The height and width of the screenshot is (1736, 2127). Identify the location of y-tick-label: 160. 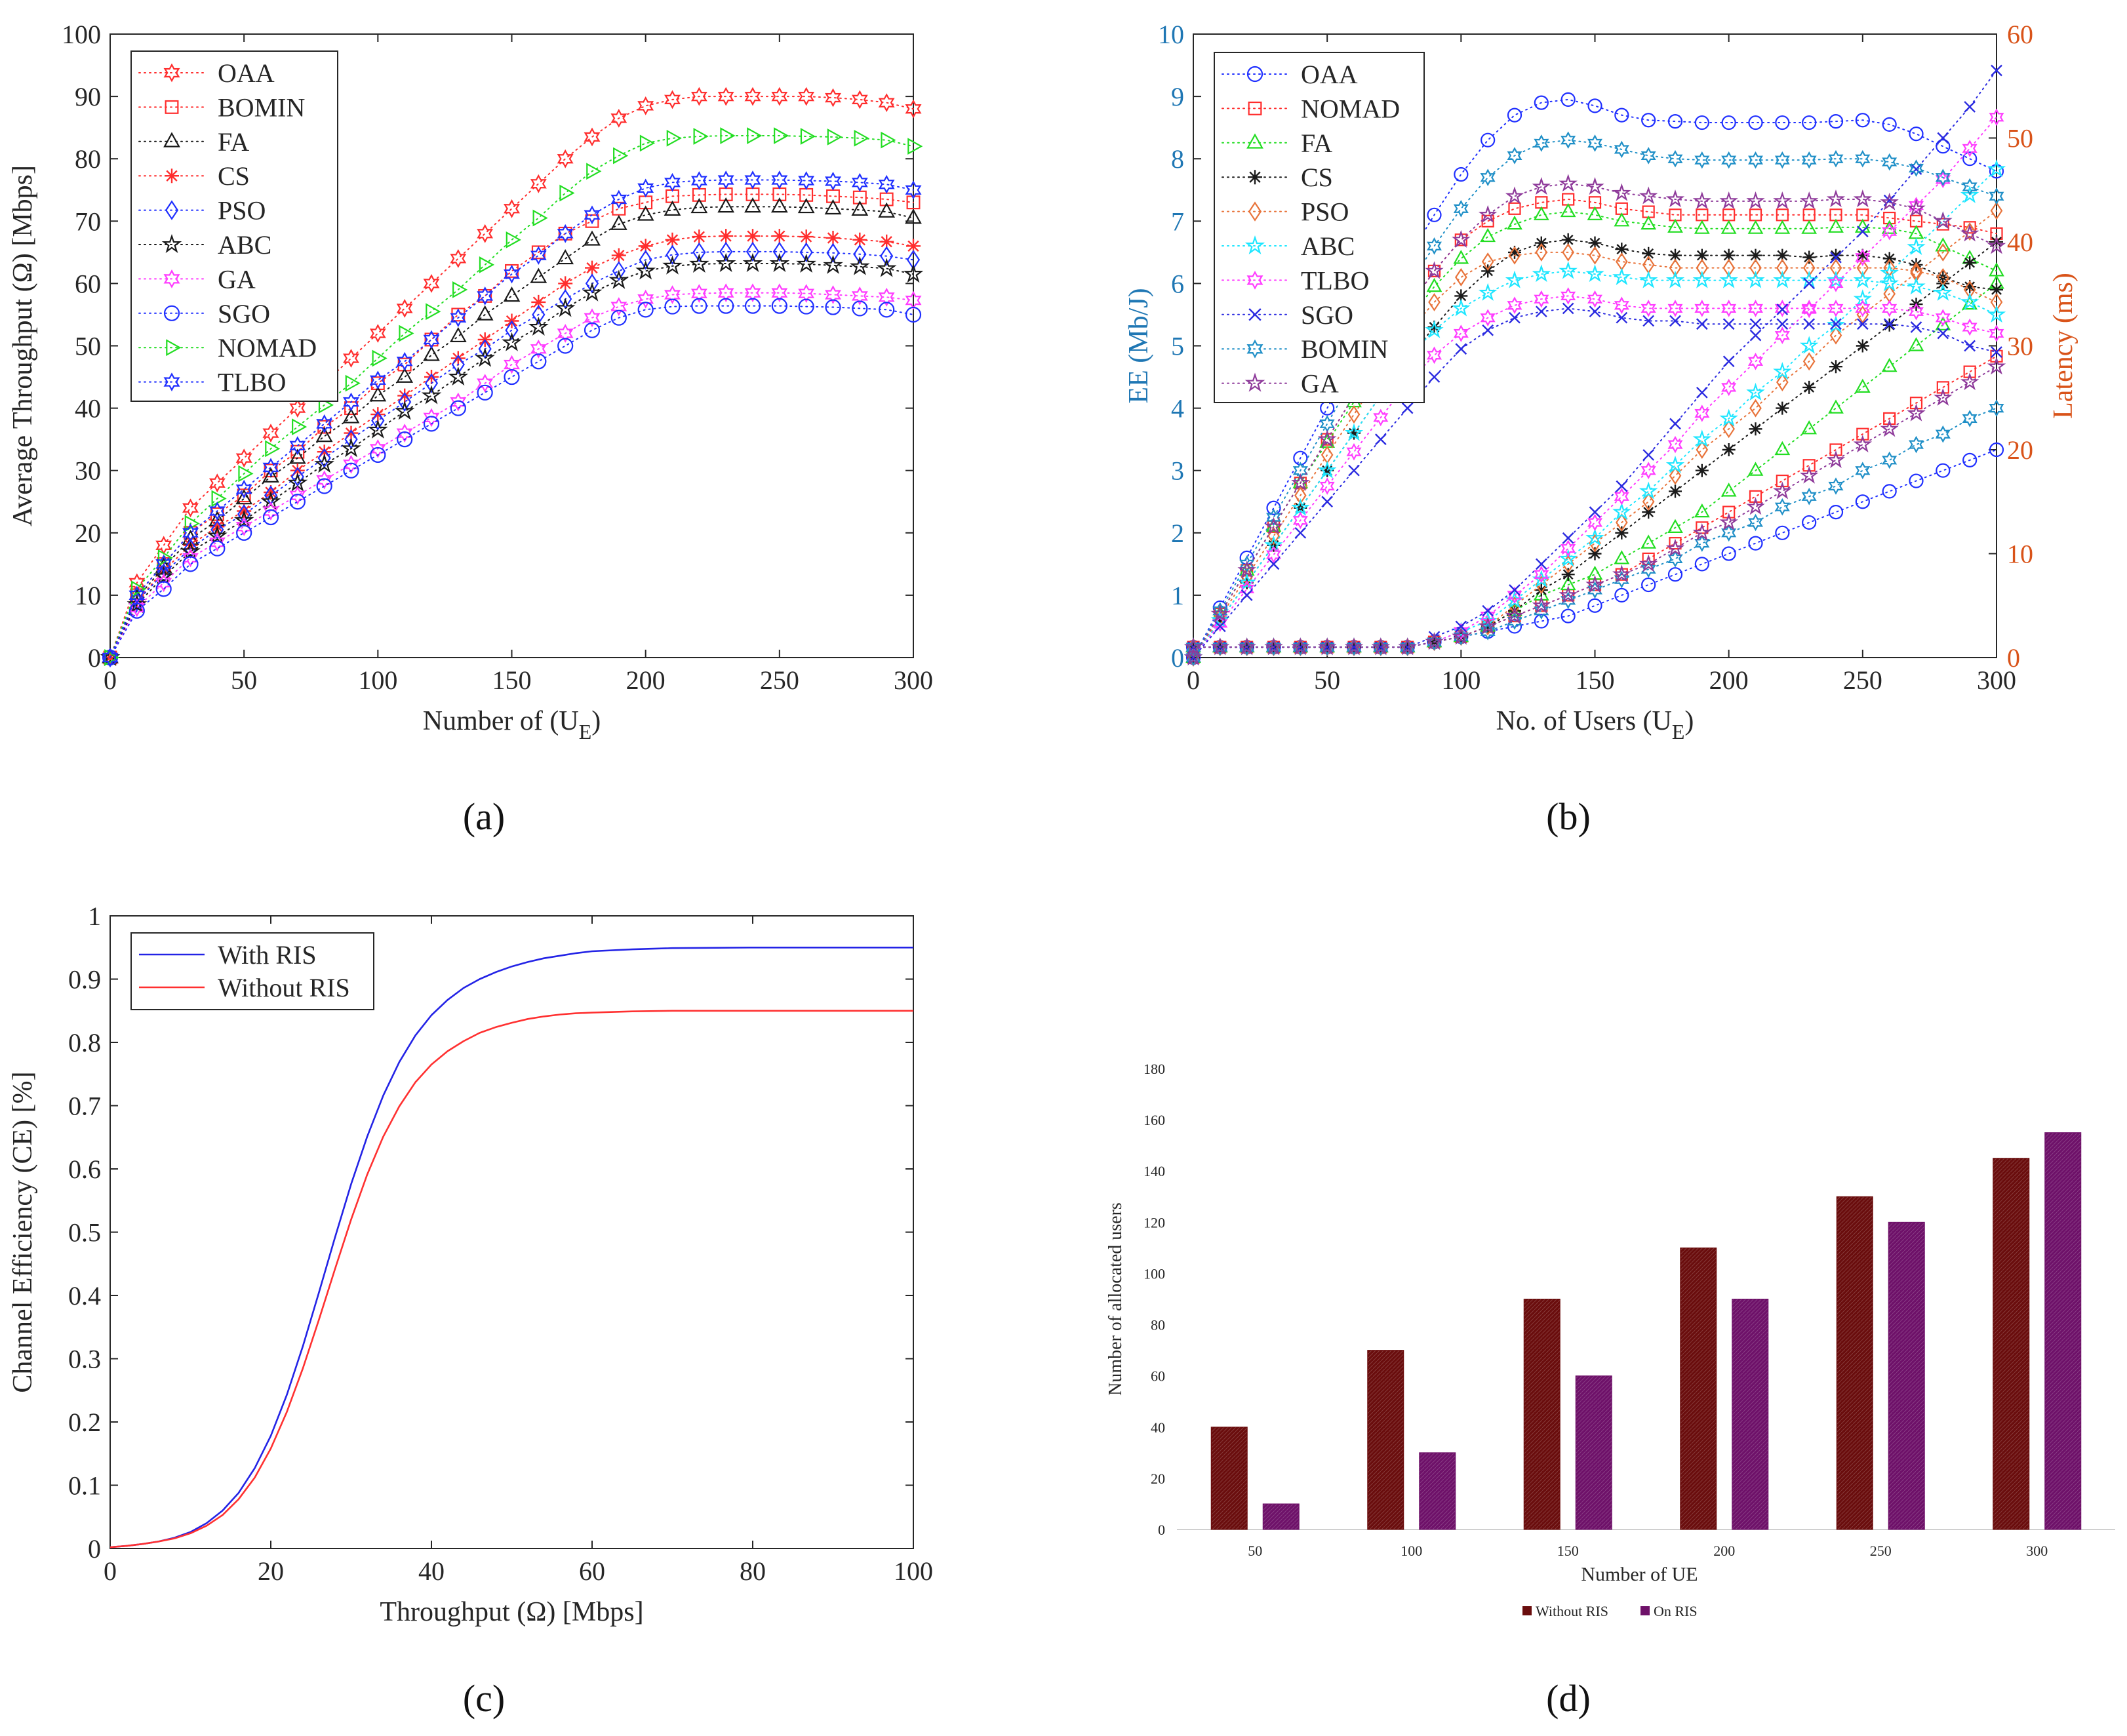
(1154, 1120).